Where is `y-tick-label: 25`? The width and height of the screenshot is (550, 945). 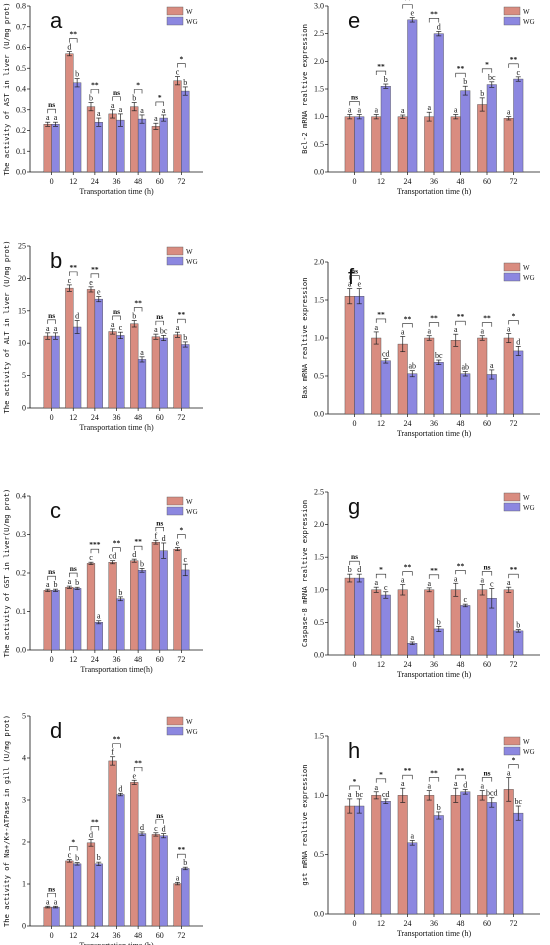 y-tick-label: 25 is located at coordinates (22, 246).